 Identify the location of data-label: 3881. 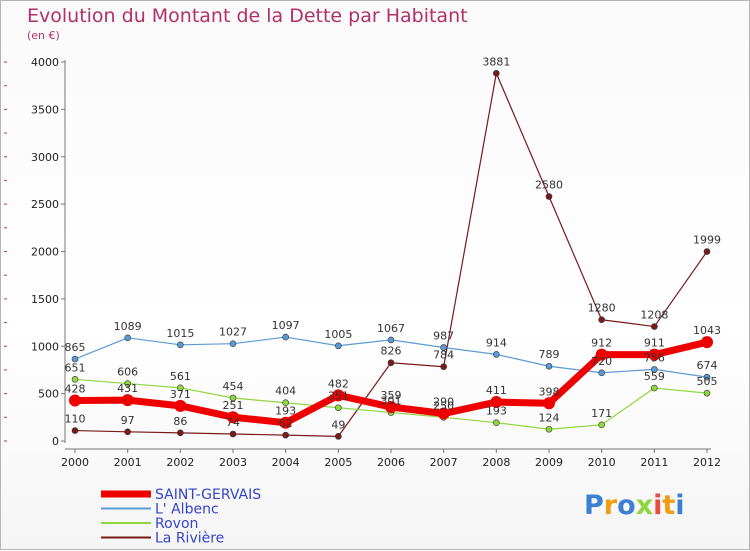
(496, 61).